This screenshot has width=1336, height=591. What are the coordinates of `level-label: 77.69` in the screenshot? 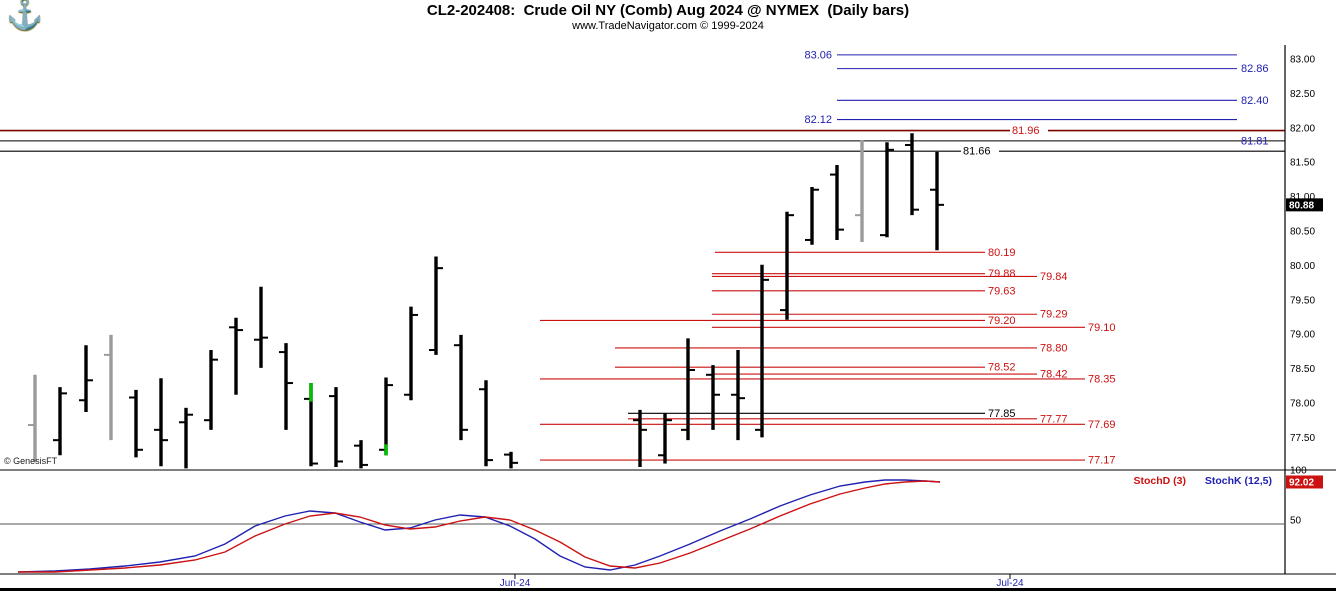 It's located at (1102, 425).